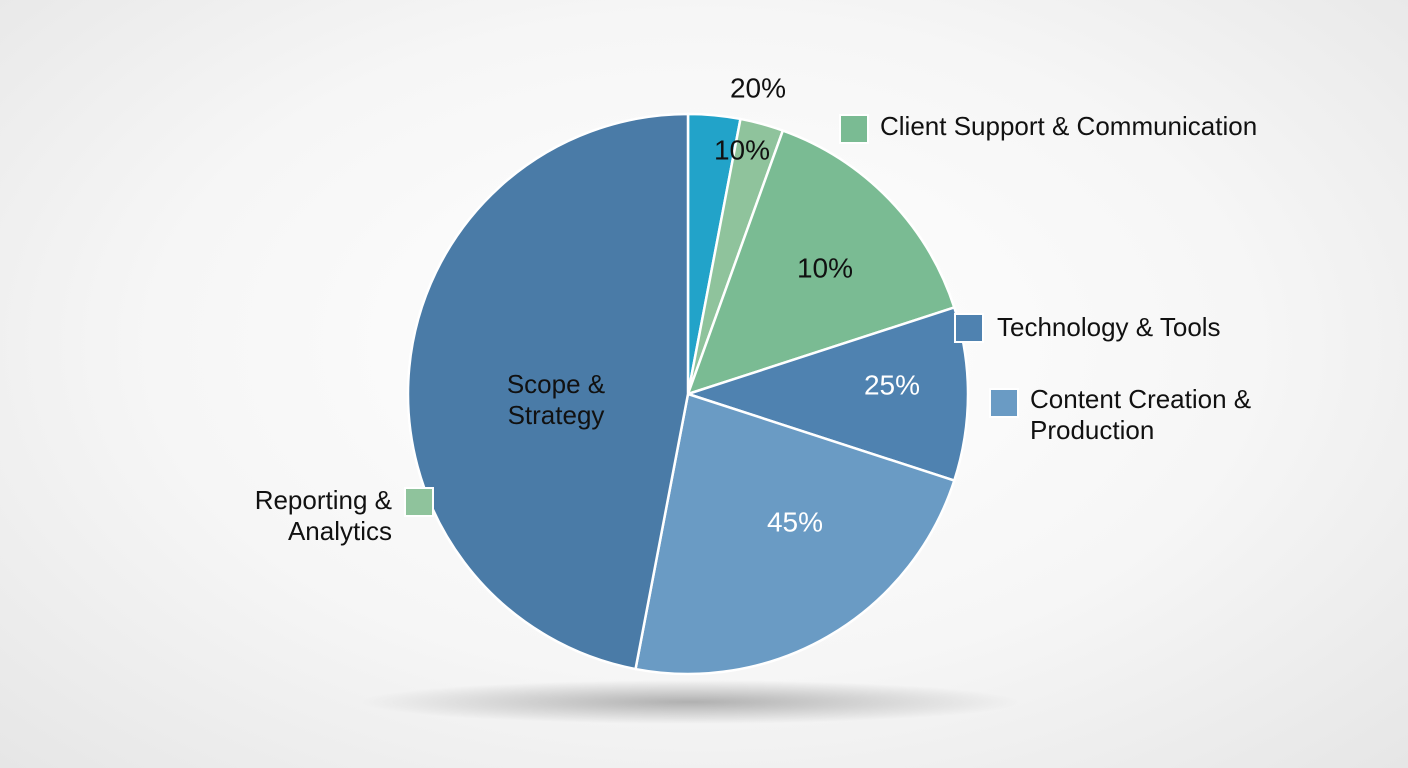  I want to click on annotation: 20%, so click(758, 87).